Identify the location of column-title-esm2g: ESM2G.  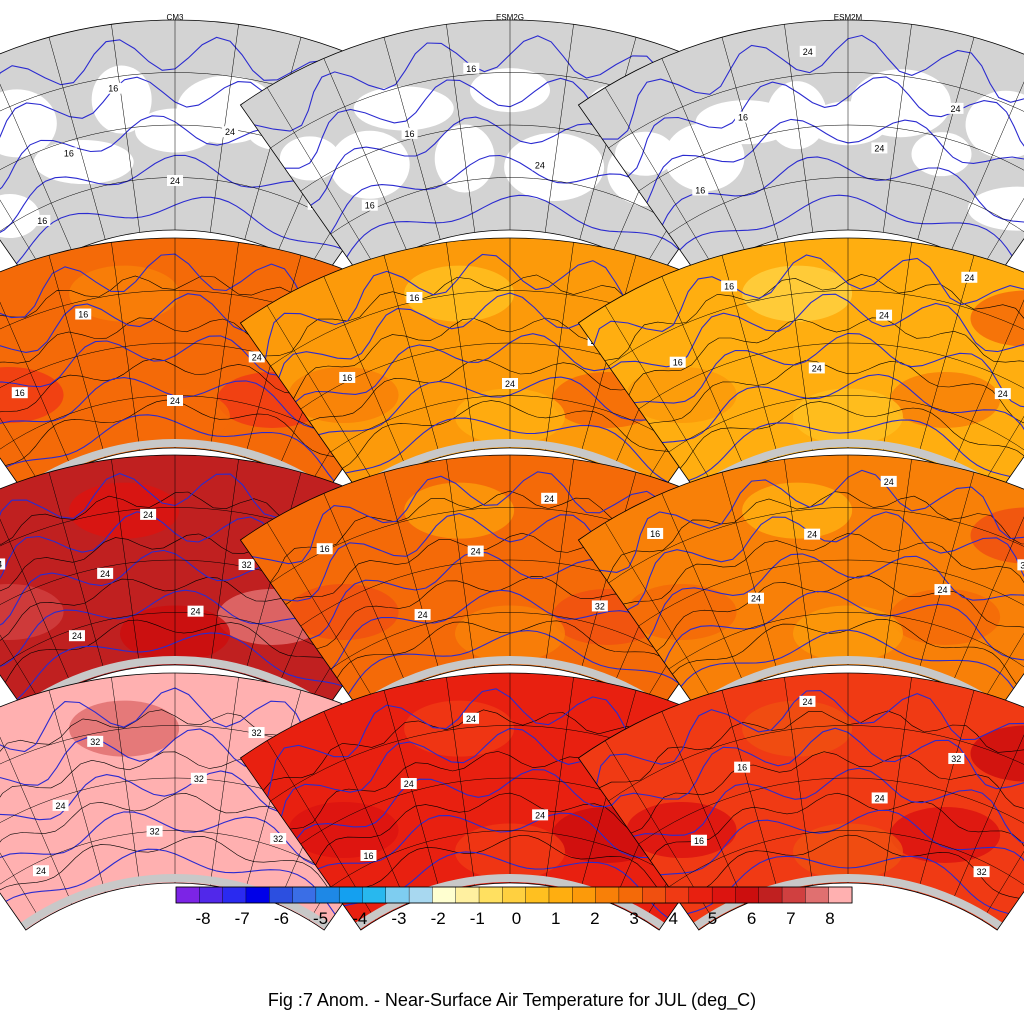
(510, 17).